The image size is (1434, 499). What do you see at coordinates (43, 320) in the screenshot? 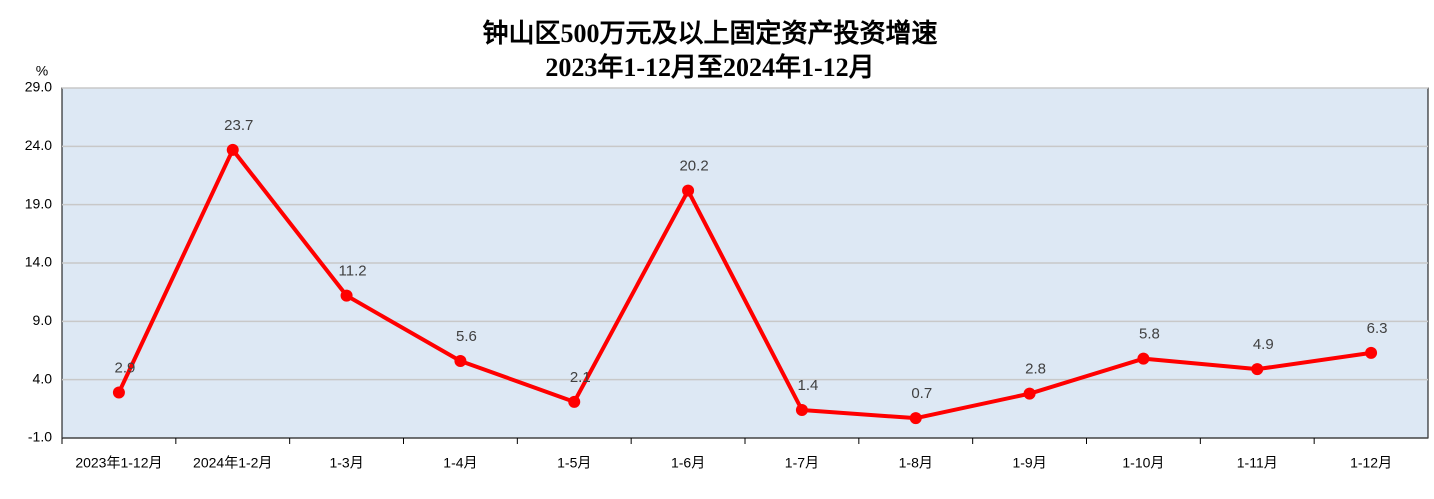
I see `y-tick-label: 9.0` at bounding box center [43, 320].